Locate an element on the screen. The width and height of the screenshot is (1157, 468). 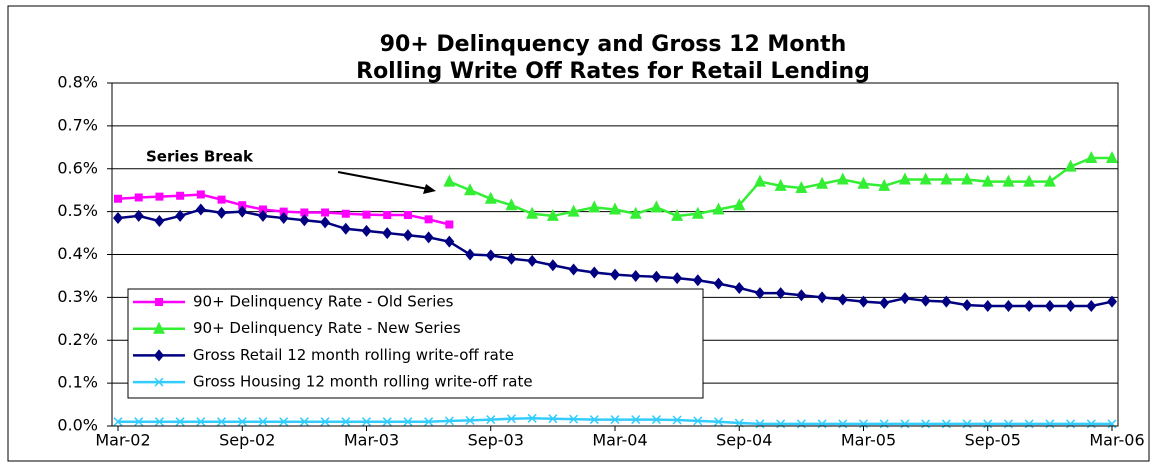
y-tick-label: 0.2% is located at coordinates (77, 339).